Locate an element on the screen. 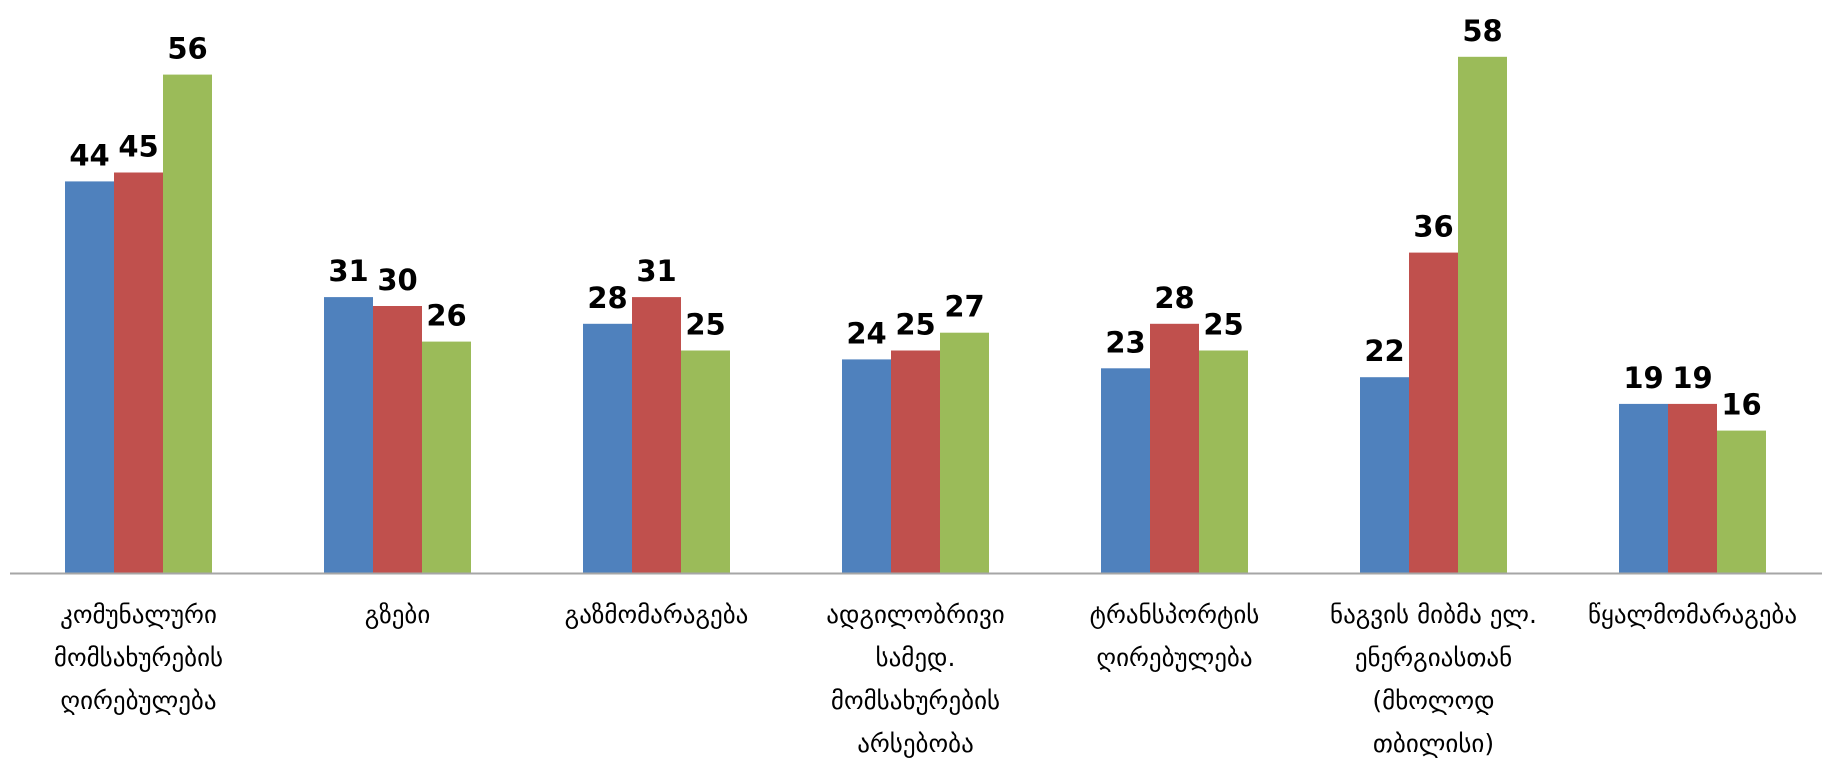 Image resolution: width=1822 pixels, height=760 pixels. data-label-series-3-cat-1: 56 is located at coordinates (187, 49).